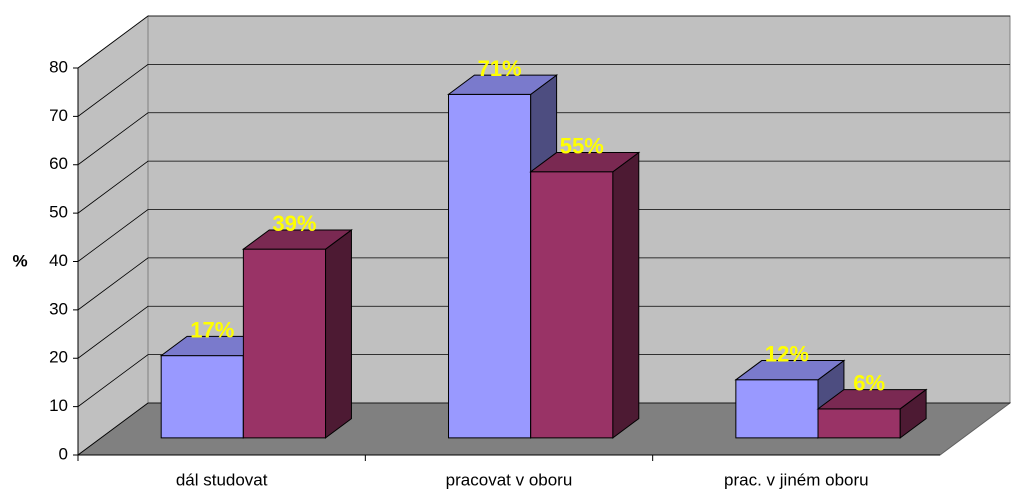  Describe the element at coordinates (582, 146) in the screenshot. I see `value-label: 55%` at that location.